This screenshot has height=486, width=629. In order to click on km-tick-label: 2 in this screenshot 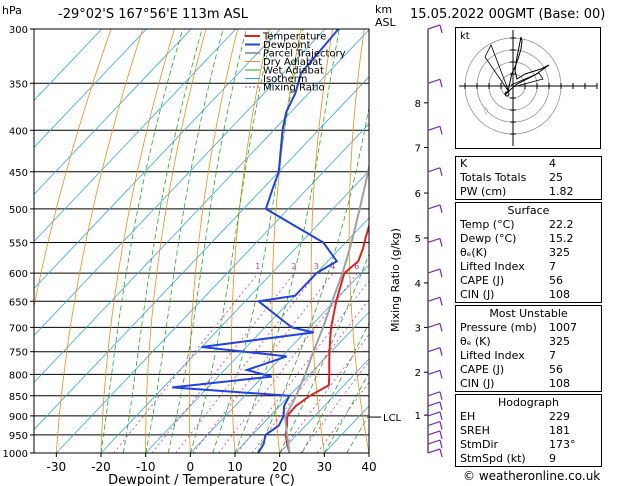, I will do `click(418, 373)`.